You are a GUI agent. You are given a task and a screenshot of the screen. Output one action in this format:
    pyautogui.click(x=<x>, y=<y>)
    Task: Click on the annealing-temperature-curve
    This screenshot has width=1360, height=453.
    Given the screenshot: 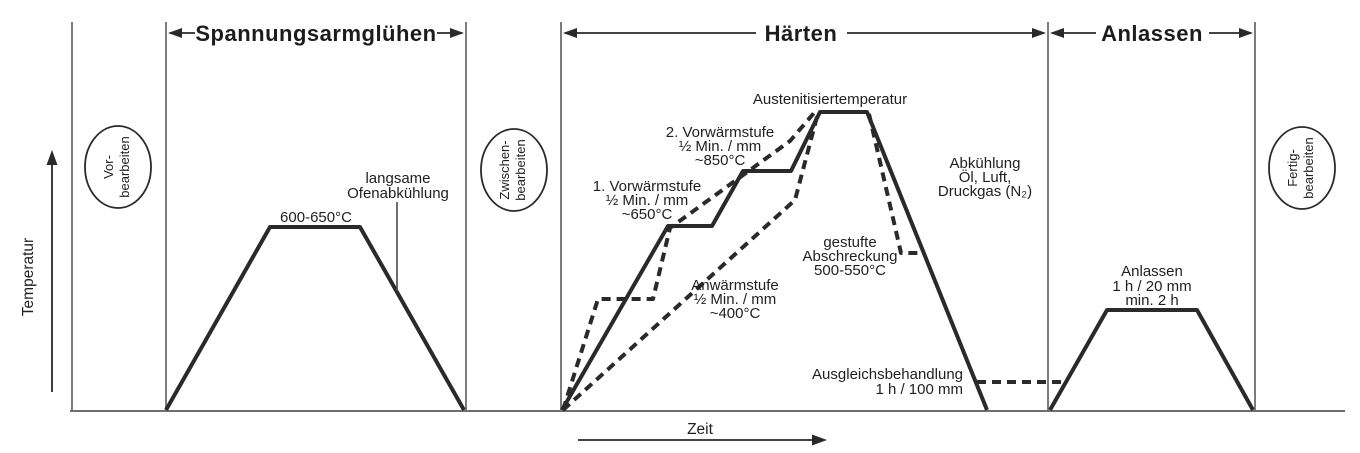 What is the action you would take?
    pyautogui.click(x=315, y=318)
    